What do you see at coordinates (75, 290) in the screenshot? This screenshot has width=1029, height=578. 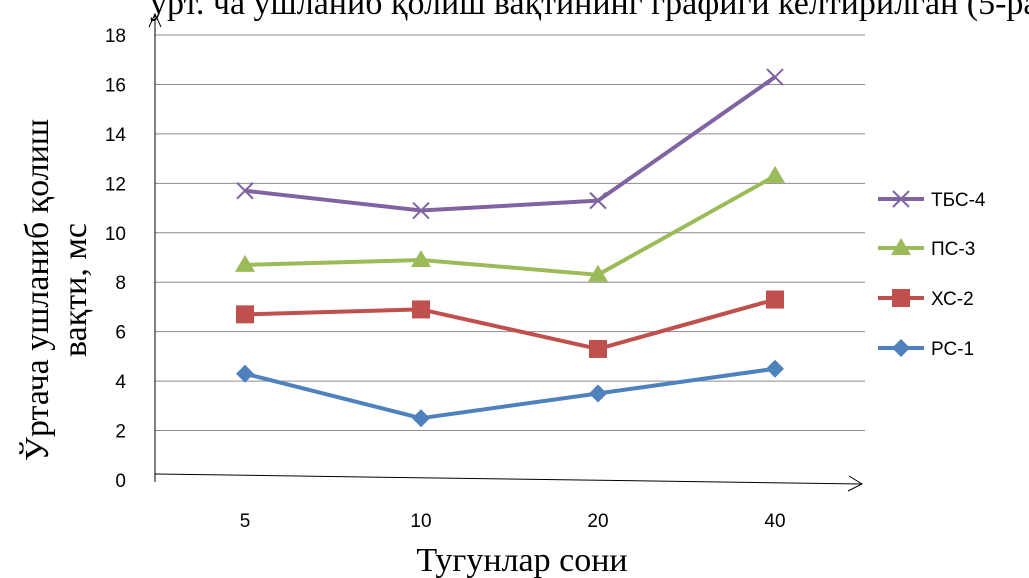 I see `y-axis-title-line-2: вақти, мс` at bounding box center [75, 290].